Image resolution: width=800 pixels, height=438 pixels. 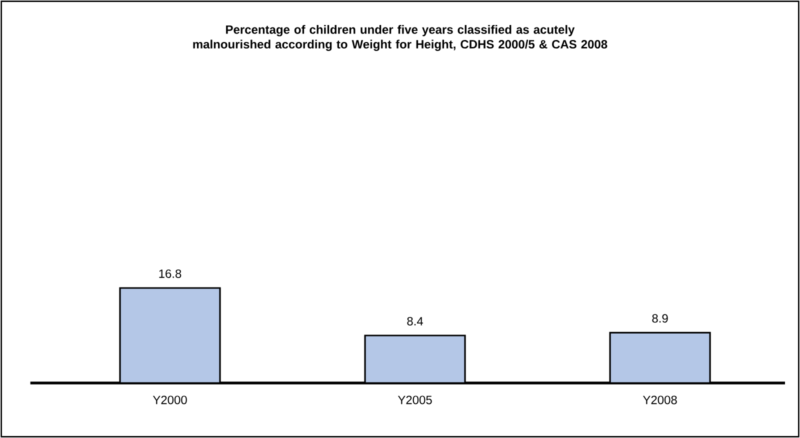 I want to click on x-tick-label: Y2000, so click(x=169, y=400).